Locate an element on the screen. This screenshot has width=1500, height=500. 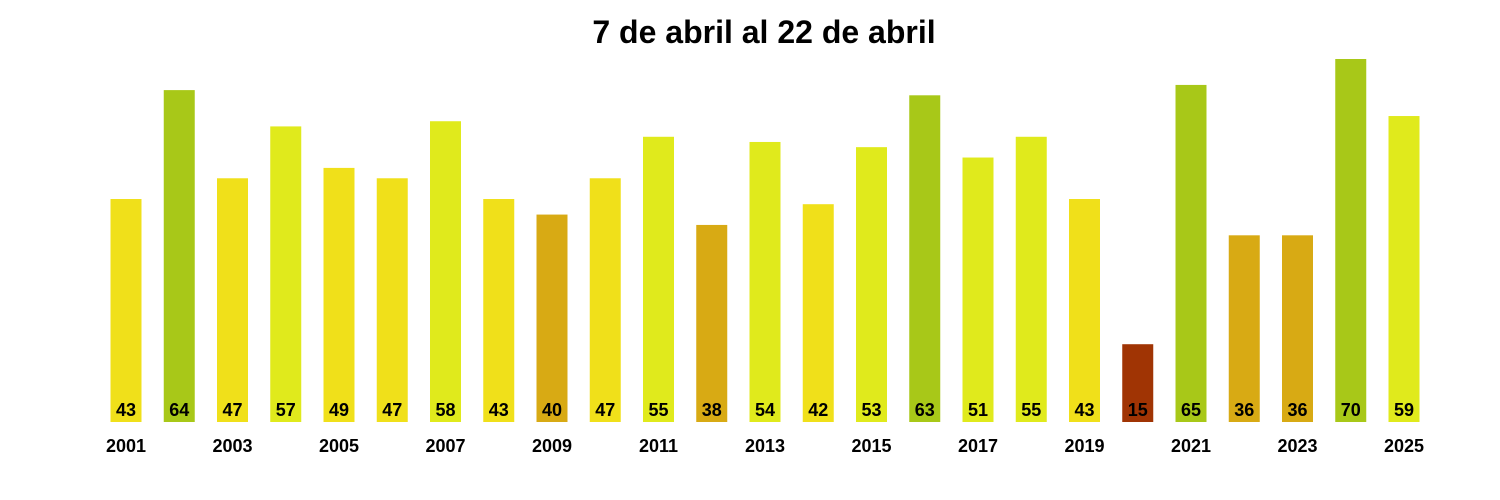
value-label-2009: 40 is located at coordinates (552, 410).